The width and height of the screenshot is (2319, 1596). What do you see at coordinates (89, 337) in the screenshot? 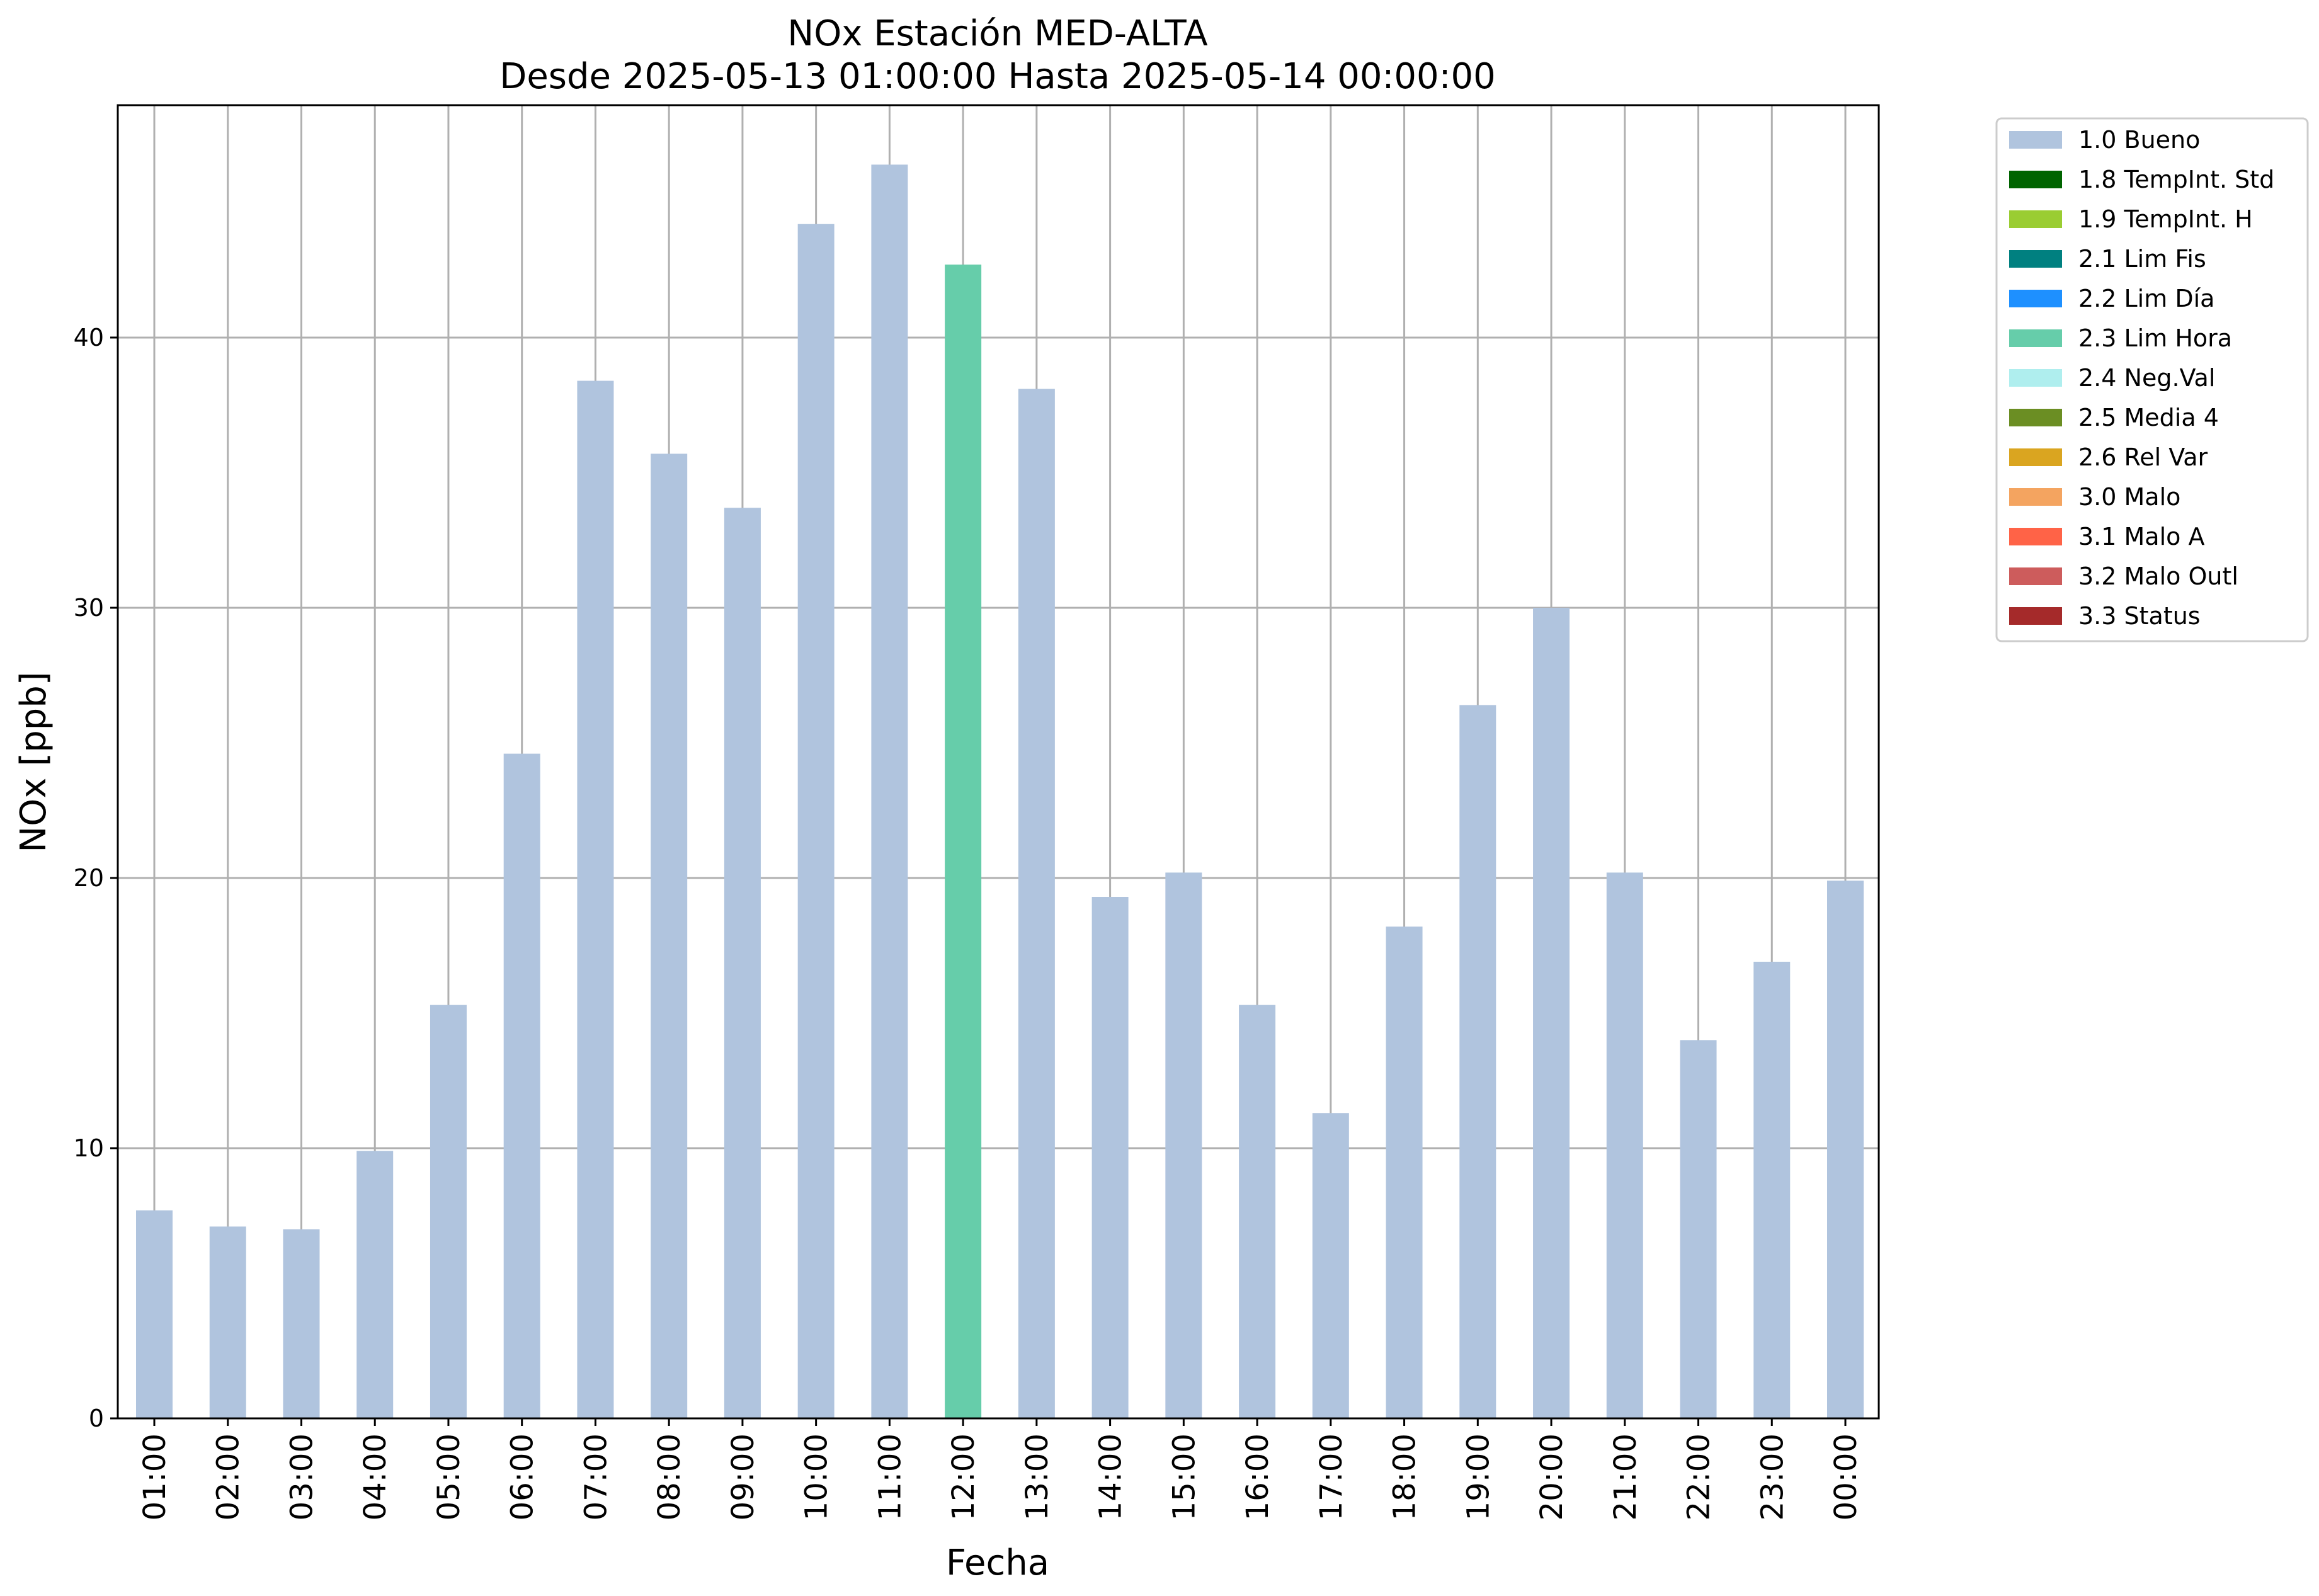
I see `y-tick-label: 40` at bounding box center [89, 337].